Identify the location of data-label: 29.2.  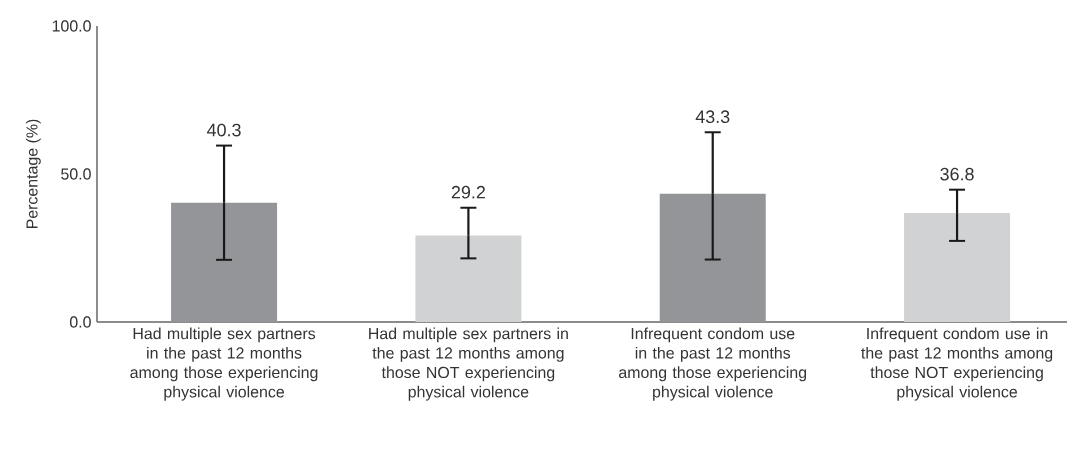
(468, 192).